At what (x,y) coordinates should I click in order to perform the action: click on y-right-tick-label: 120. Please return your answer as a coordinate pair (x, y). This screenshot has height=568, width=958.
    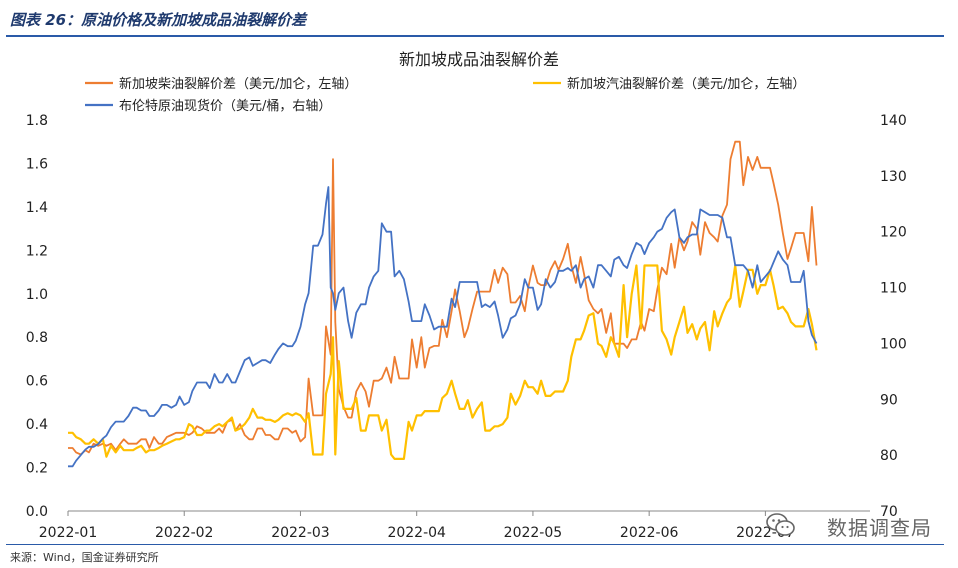
    Looking at the image, I should click on (893, 233).